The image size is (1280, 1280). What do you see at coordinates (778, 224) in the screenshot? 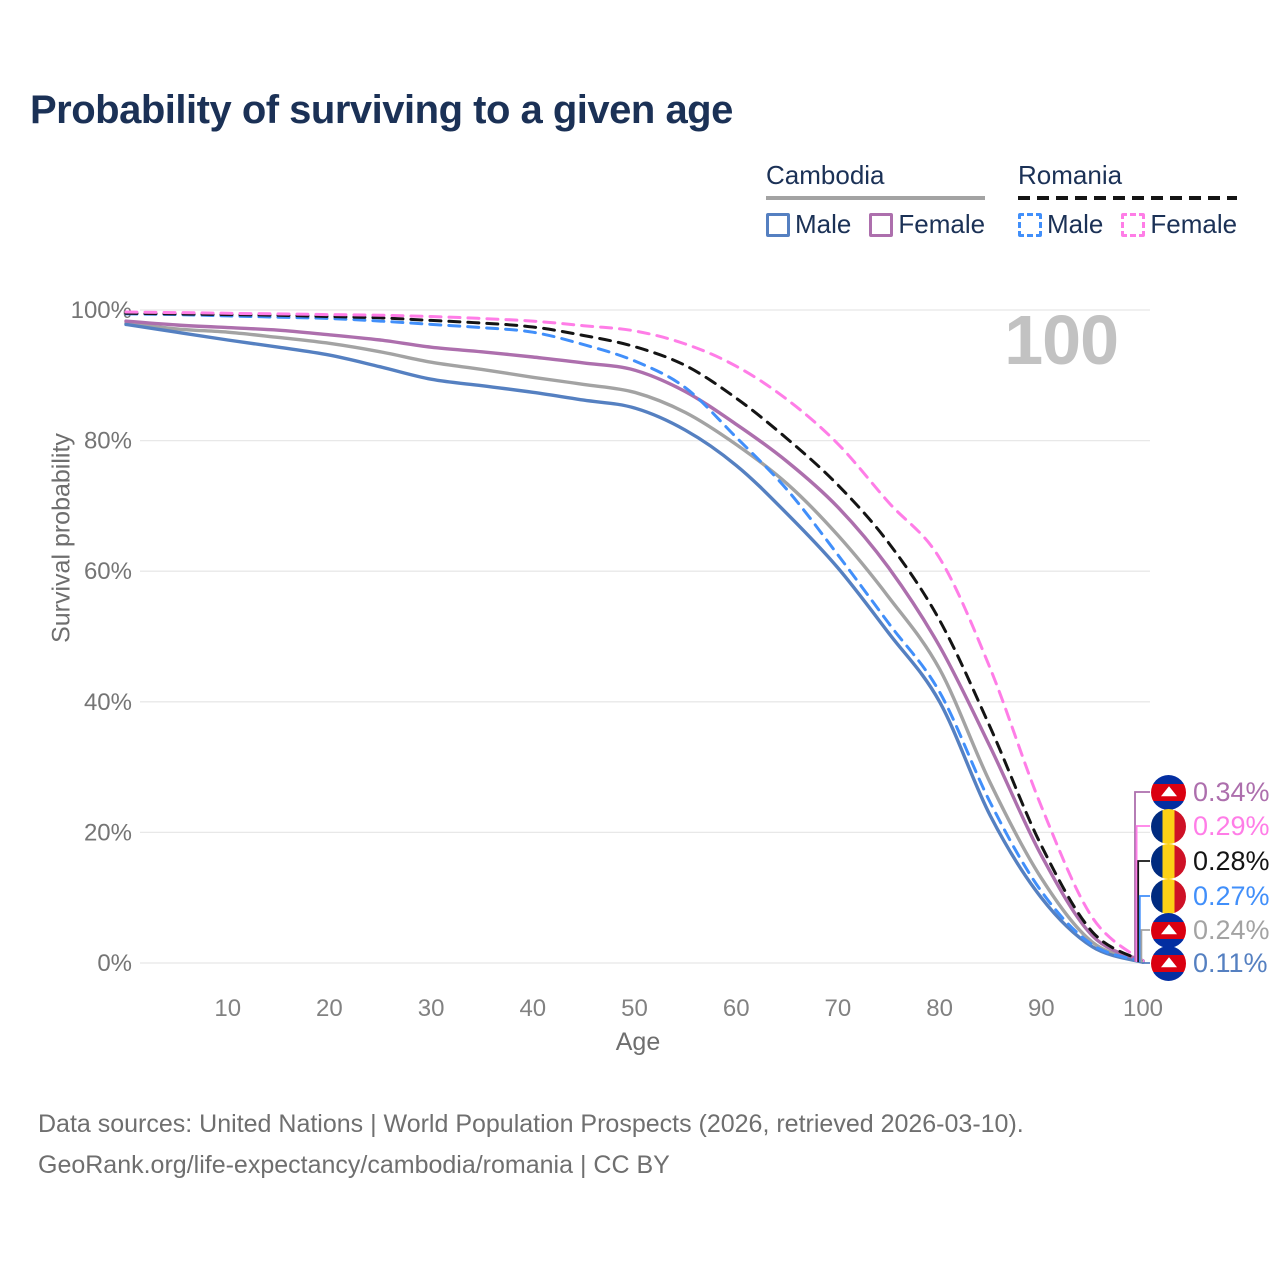
I see `legend-swatch-cambodia-male` at bounding box center [778, 224].